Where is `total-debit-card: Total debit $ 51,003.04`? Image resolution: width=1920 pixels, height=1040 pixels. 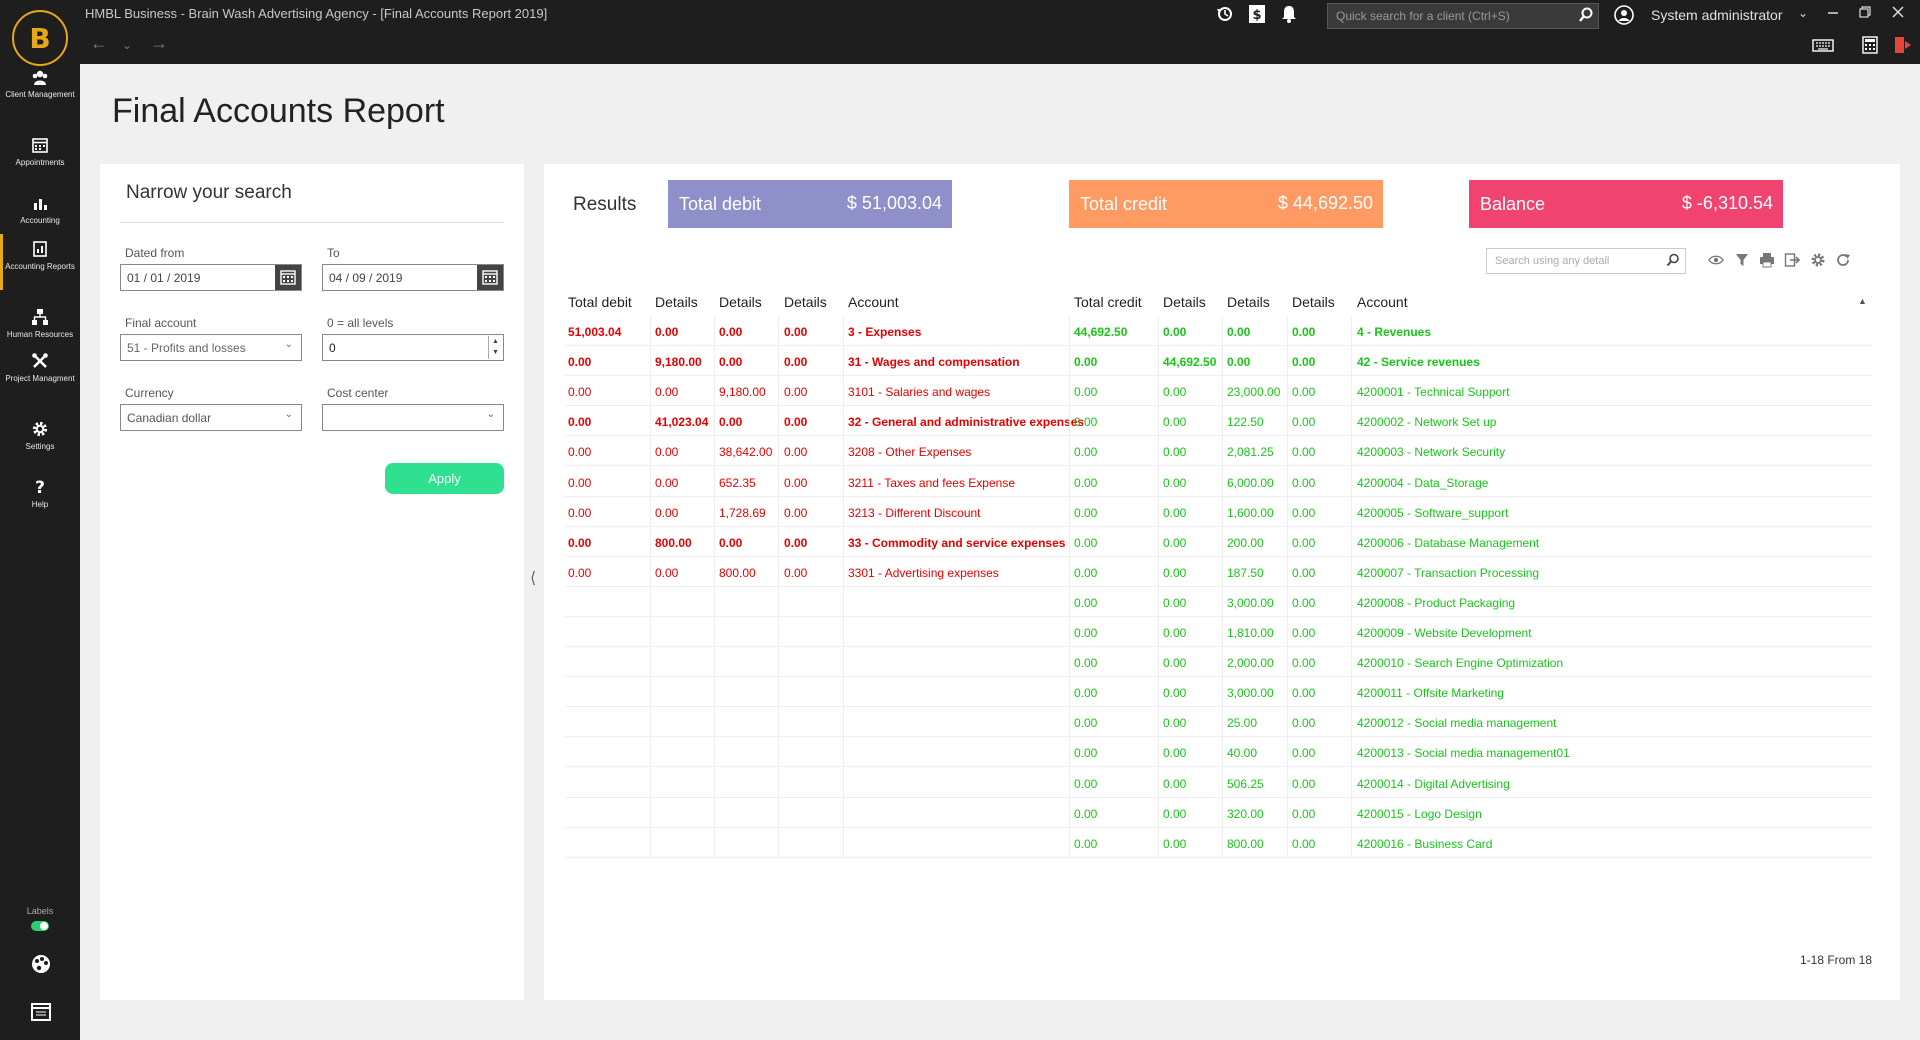 total-debit-card: Total debit $ 51,003.04 is located at coordinates (810, 204).